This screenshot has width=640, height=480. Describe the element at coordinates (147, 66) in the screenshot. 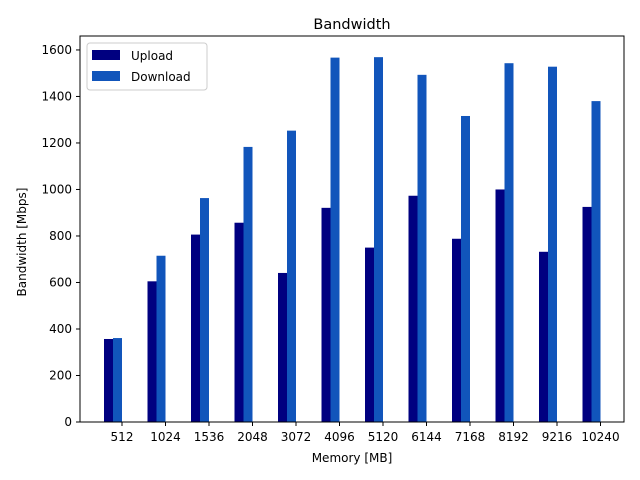

I see `legend: Upload Download` at that location.